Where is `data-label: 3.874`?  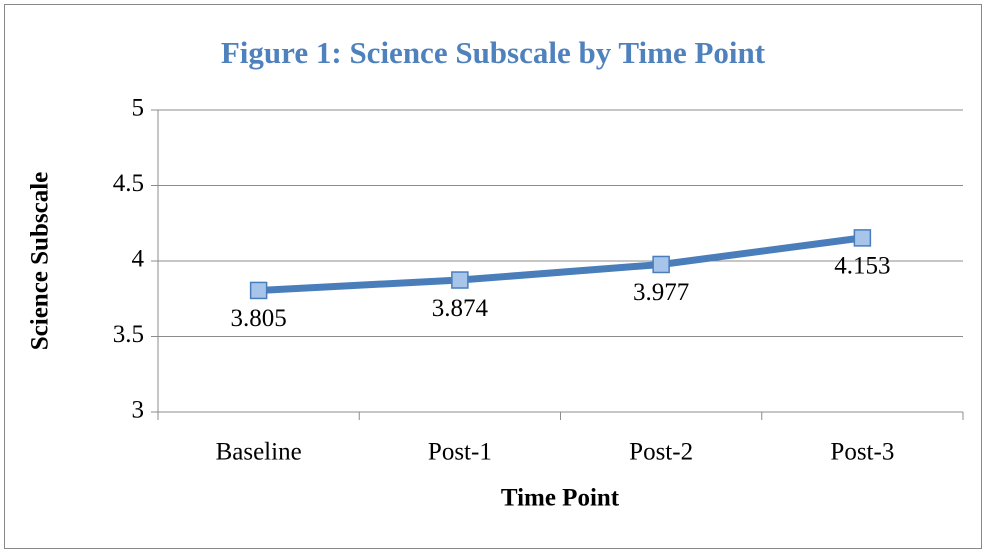 data-label: 3.874 is located at coordinates (460, 308).